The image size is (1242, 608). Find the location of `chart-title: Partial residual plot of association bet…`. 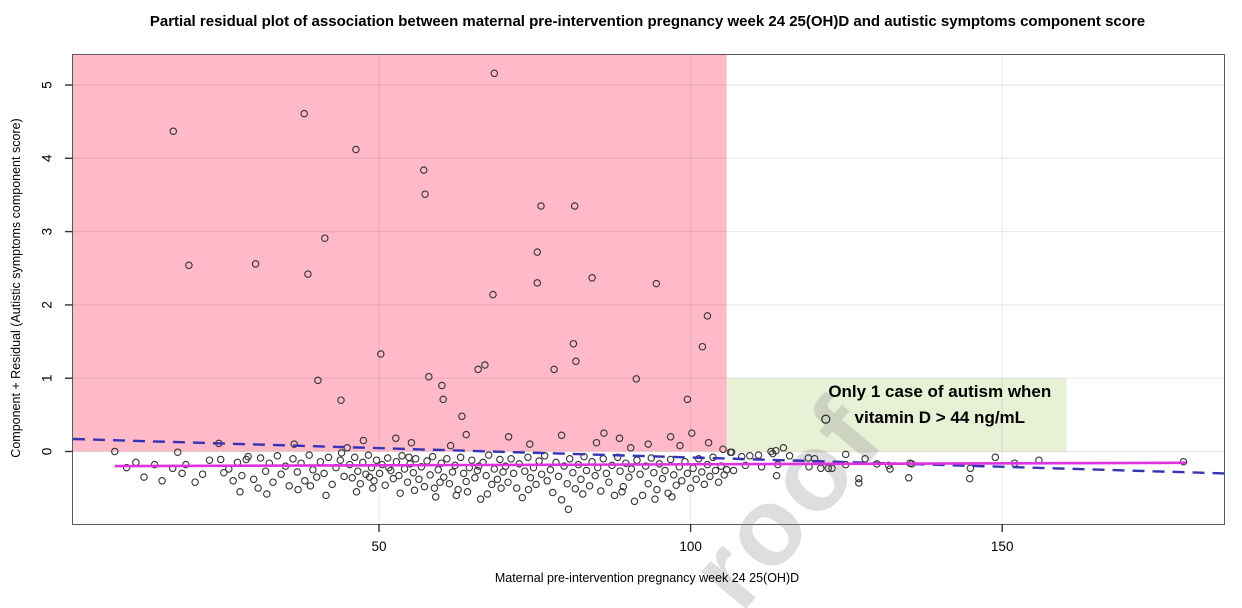

chart-title: Partial residual plot of association bet… is located at coordinates (647, 21).